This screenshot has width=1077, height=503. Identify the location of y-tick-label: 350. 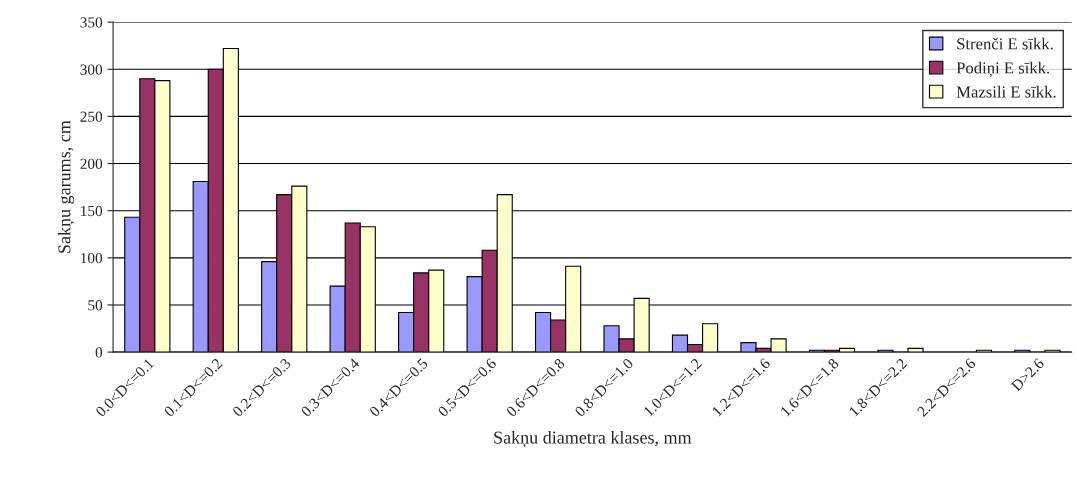
(91, 22).